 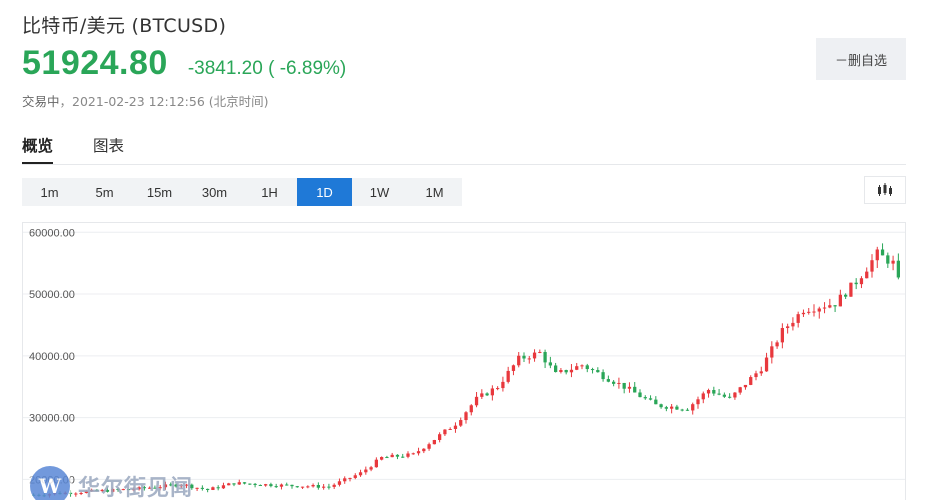 What do you see at coordinates (136, 487) in the screenshot?
I see `watermark-text: 华尔街见闻` at bounding box center [136, 487].